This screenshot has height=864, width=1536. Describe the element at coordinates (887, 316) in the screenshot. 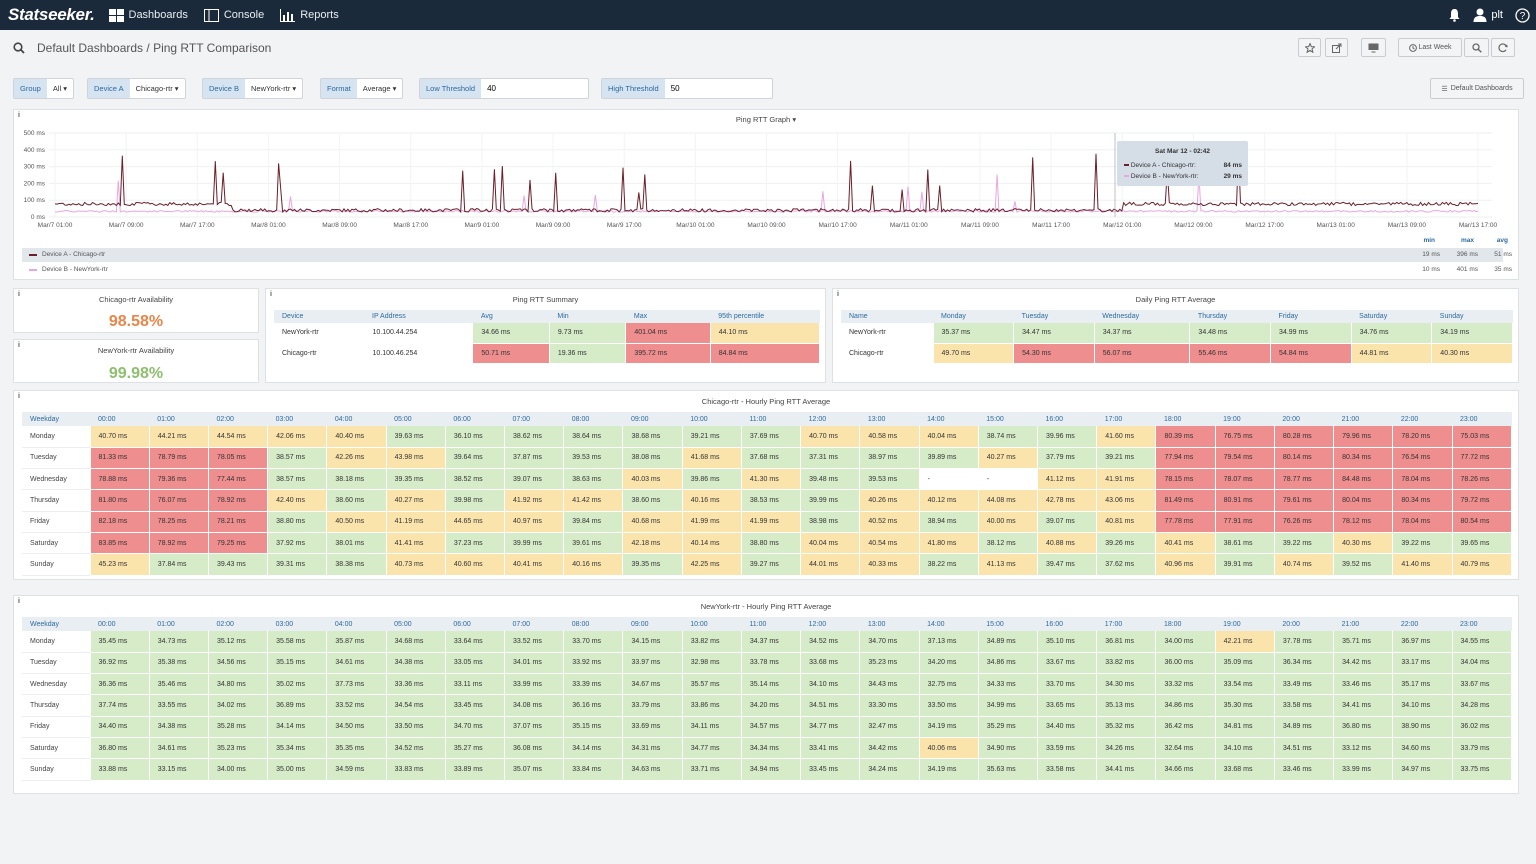

I see `daily-column-header: Name` at that location.